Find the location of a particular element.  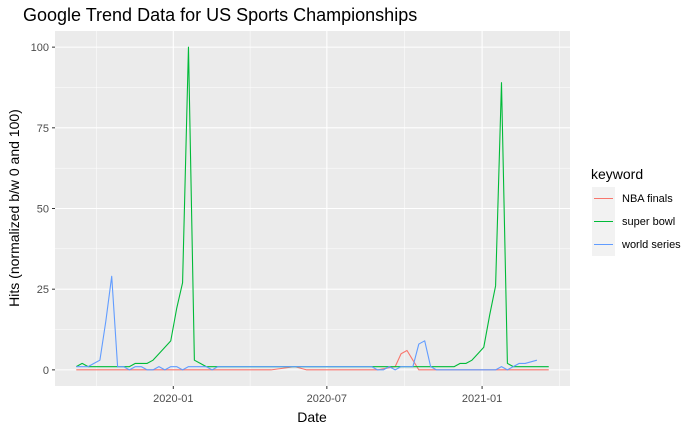

x-tick-label: 2020-07 is located at coordinates (327, 399).